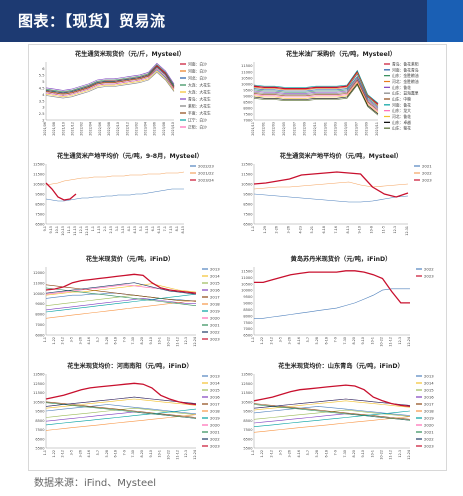  What do you see at coordinates (248, 323) in the screenshot?
I see `y-tick-label: 7500` at bounding box center [248, 323].